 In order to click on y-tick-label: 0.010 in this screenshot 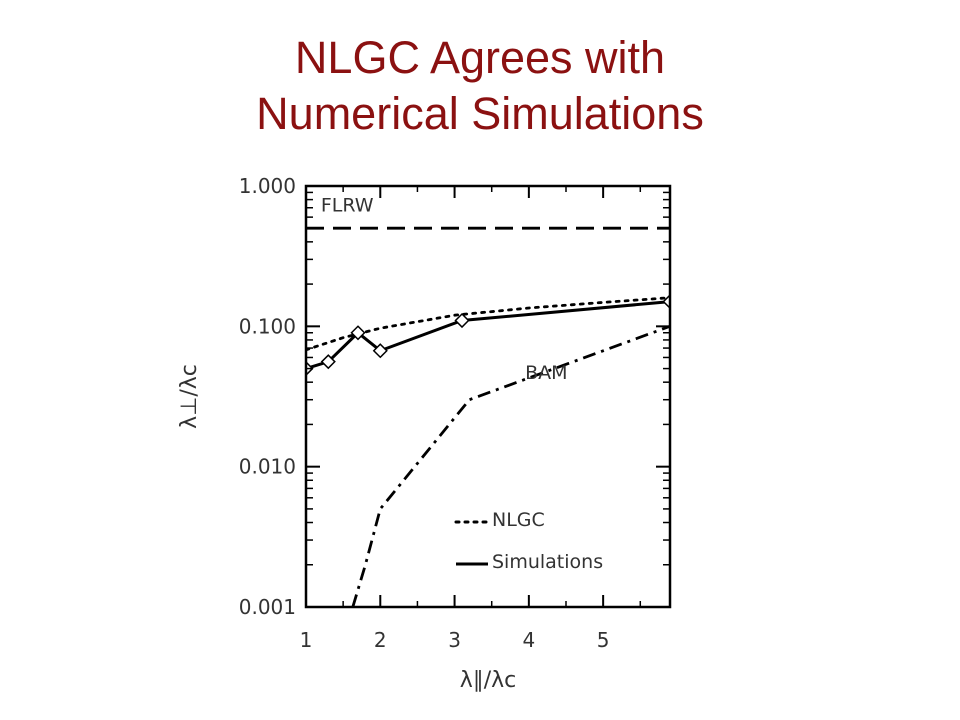, I will do `click(267, 467)`.